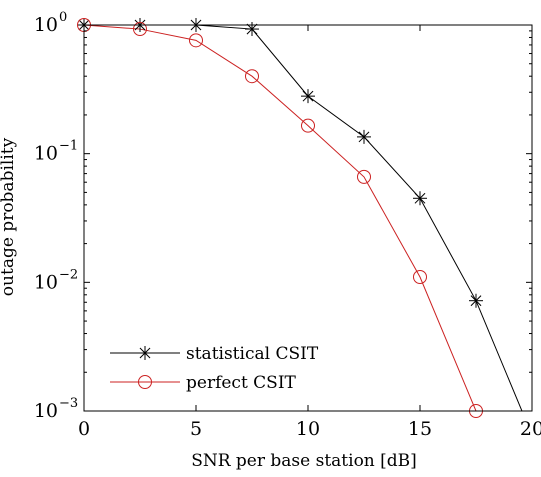 This screenshot has width=541, height=477. Describe the element at coordinates (308, 429) in the screenshot. I see `x-tick-label: 10` at that location.